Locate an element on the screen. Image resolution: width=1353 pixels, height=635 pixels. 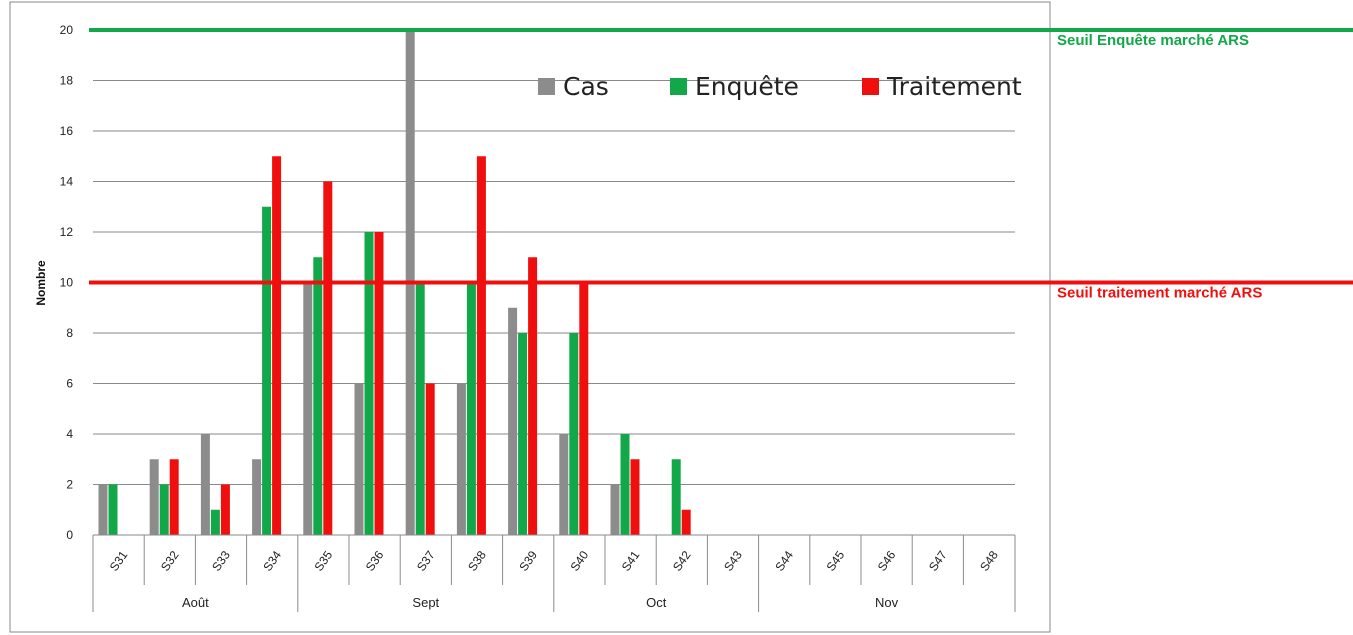
y-tick-label: 10 is located at coordinates (67, 283).